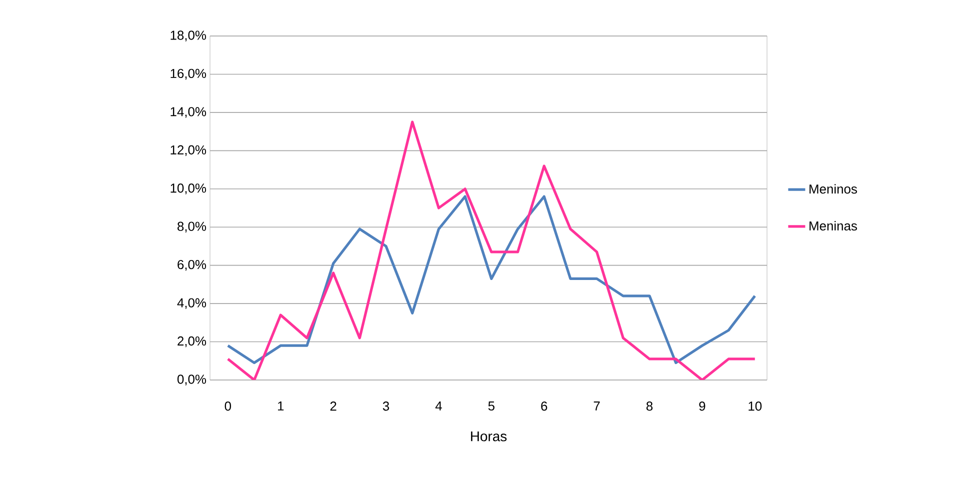 The width and height of the screenshot is (955, 485). Describe the element at coordinates (386, 406) in the screenshot. I see `x-tick-label: 3` at that location.